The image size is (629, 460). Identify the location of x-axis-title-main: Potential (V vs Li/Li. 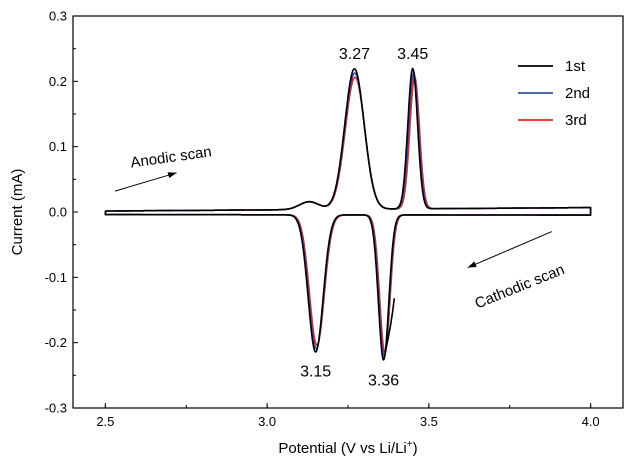
(342, 448).